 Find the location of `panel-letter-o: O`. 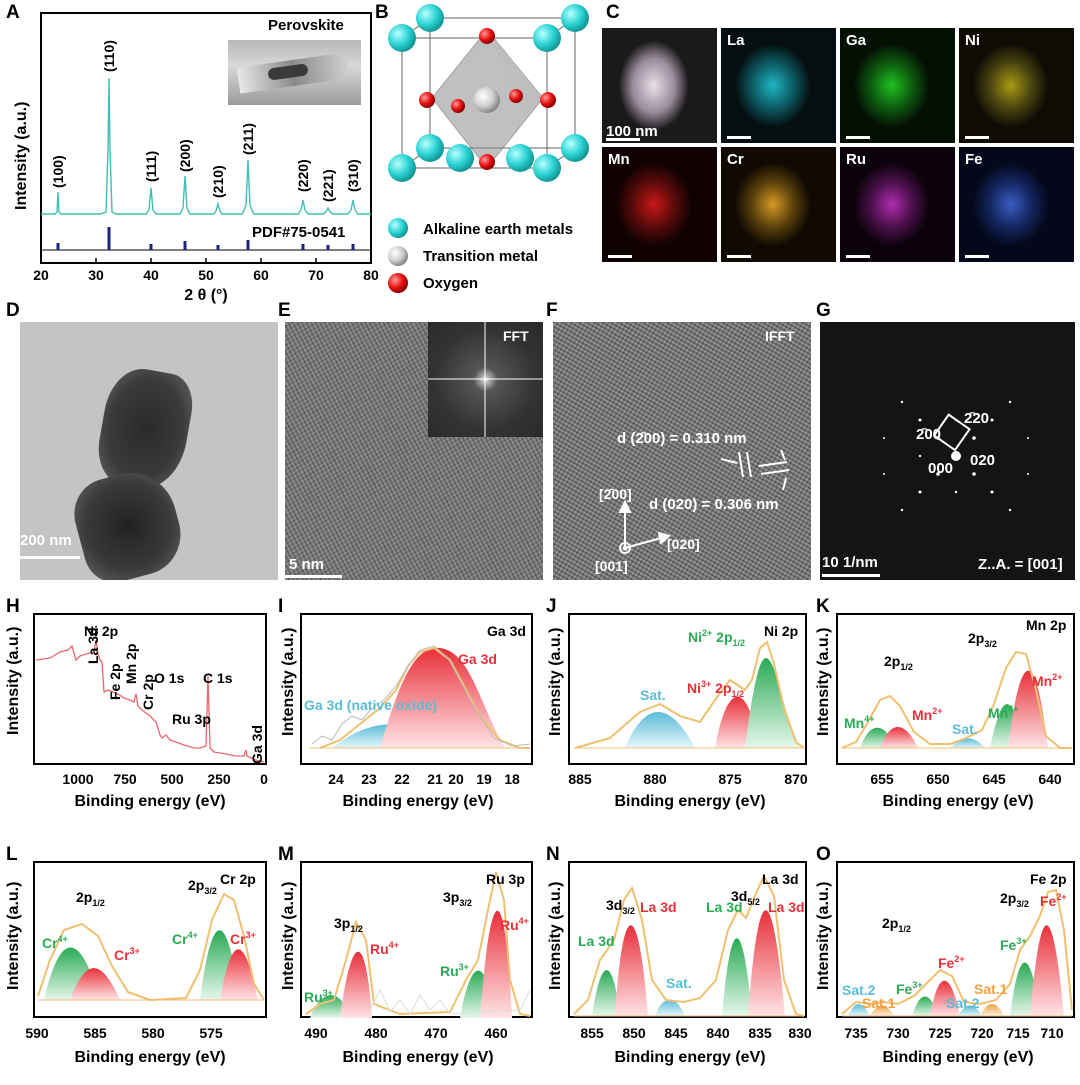

panel-letter-o: O is located at coordinates (823, 854).